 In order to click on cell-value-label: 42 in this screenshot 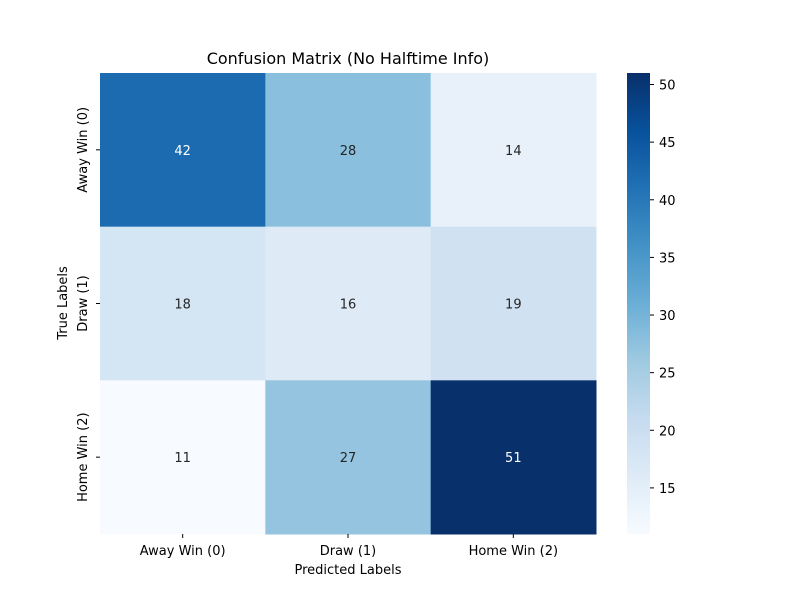, I will do `click(182, 151)`.